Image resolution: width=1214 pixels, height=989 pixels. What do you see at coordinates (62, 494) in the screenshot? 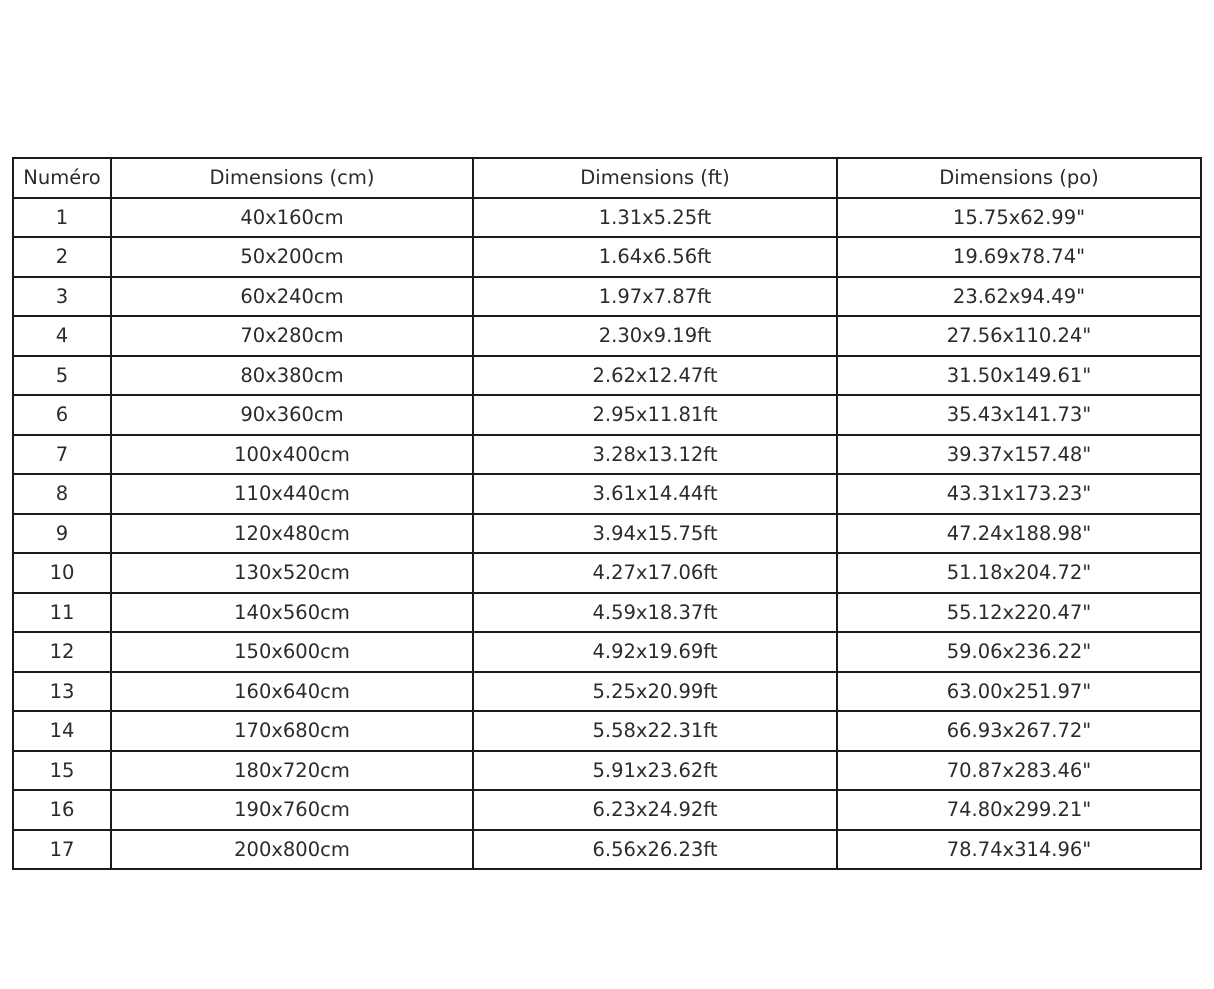
I see `cell-numero: 8` at bounding box center [62, 494].